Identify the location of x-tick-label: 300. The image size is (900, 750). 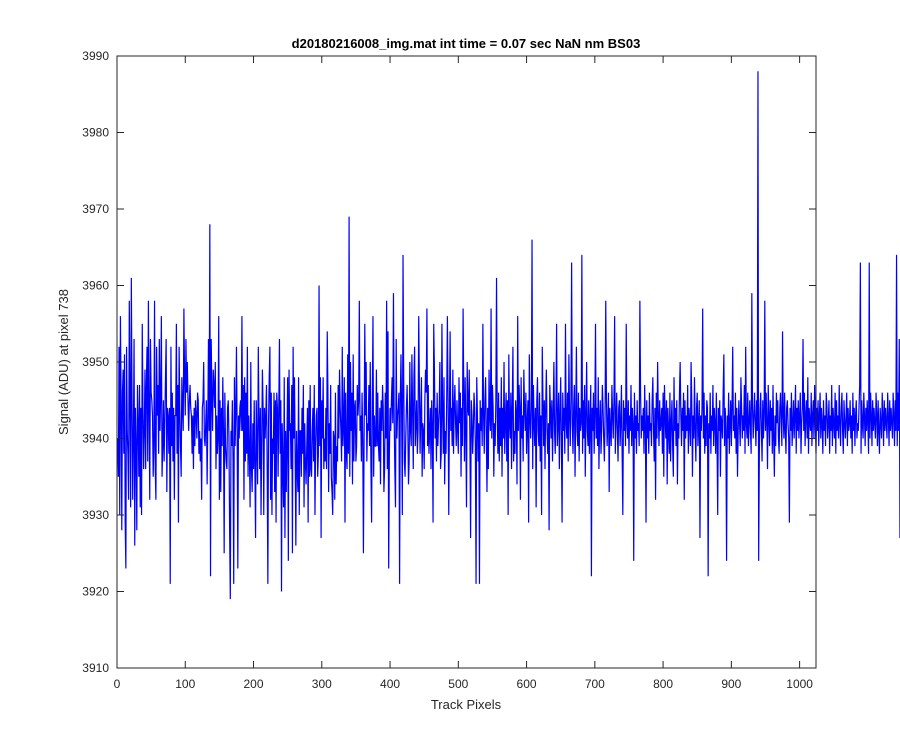
(322, 684).